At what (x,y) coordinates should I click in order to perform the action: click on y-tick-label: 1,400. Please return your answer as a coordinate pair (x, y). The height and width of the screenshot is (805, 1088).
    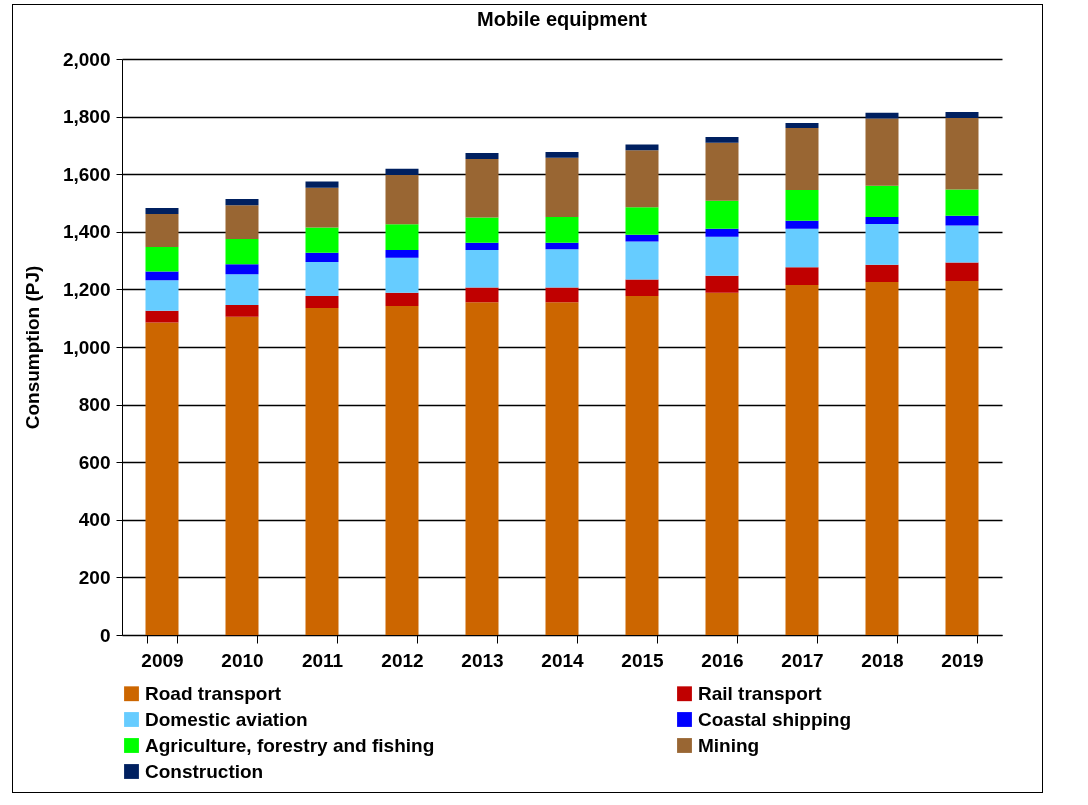
    Looking at the image, I should click on (86, 232).